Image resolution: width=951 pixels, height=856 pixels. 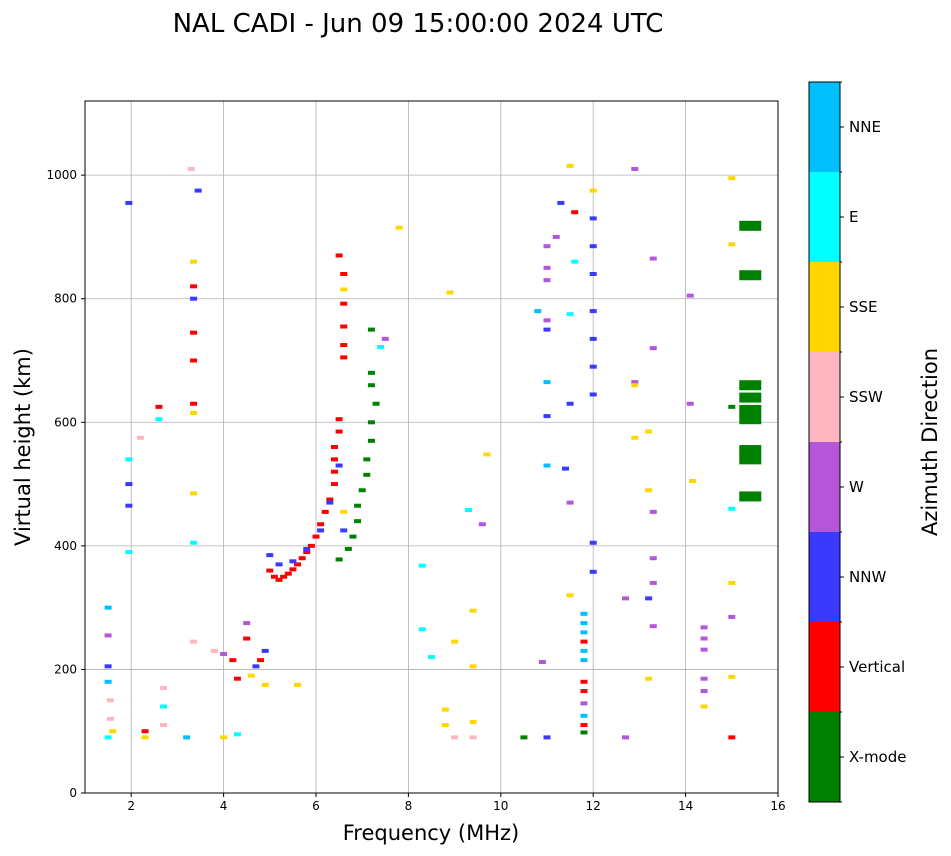 What do you see at coordinates (131, 806) in the screenshot?
I see `x-tick-label: 2` at bounding box center [131, 806].